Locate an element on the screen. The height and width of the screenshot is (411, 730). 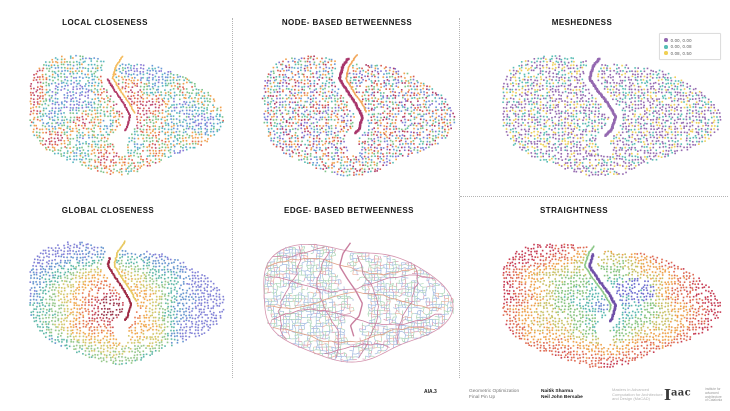
local-closeness-map is located at coordinates (118, 114).